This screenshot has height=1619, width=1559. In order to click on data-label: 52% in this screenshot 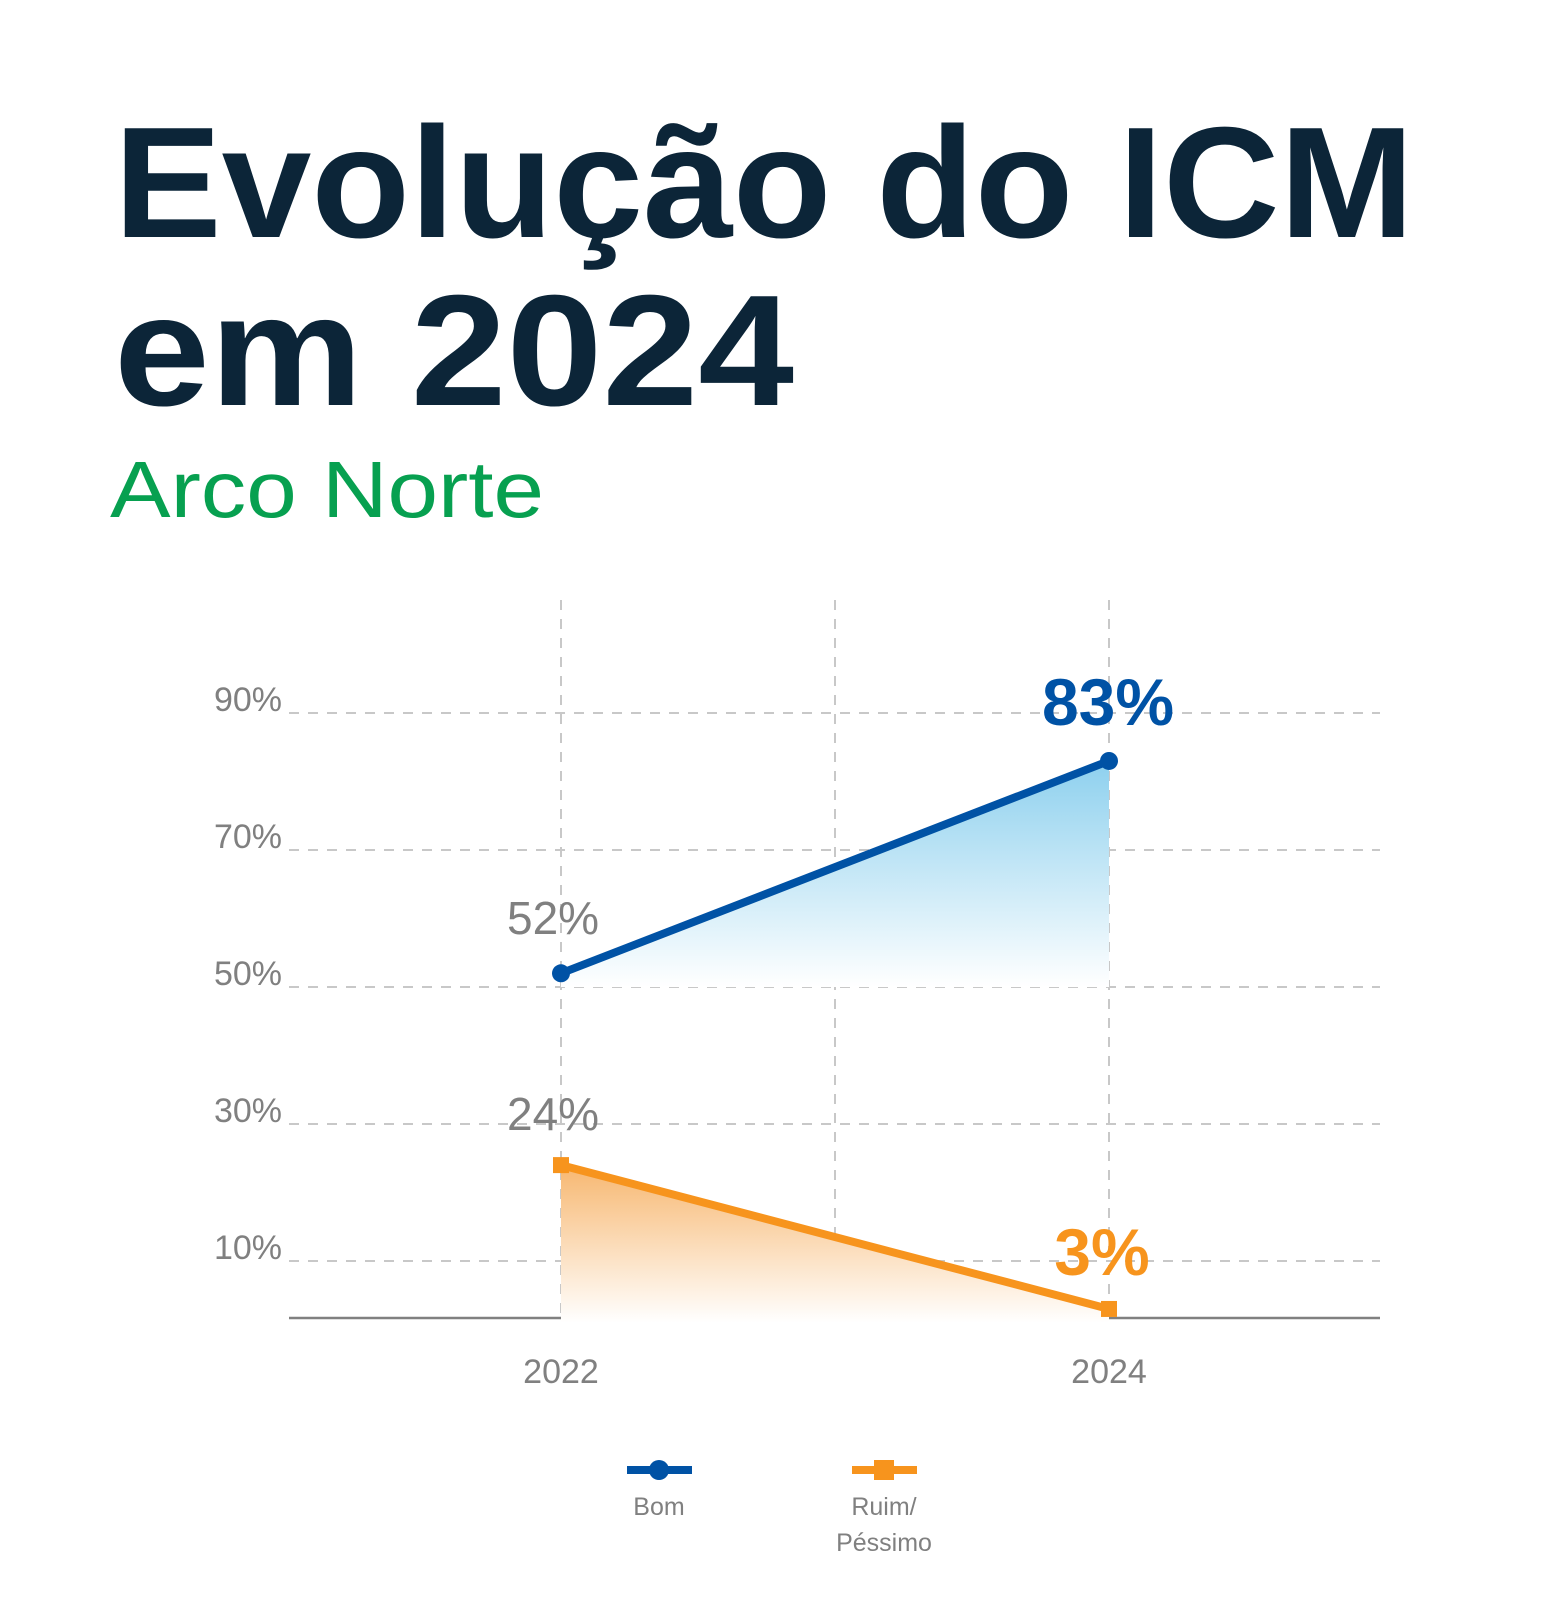, I will do `click(553, 918)`.